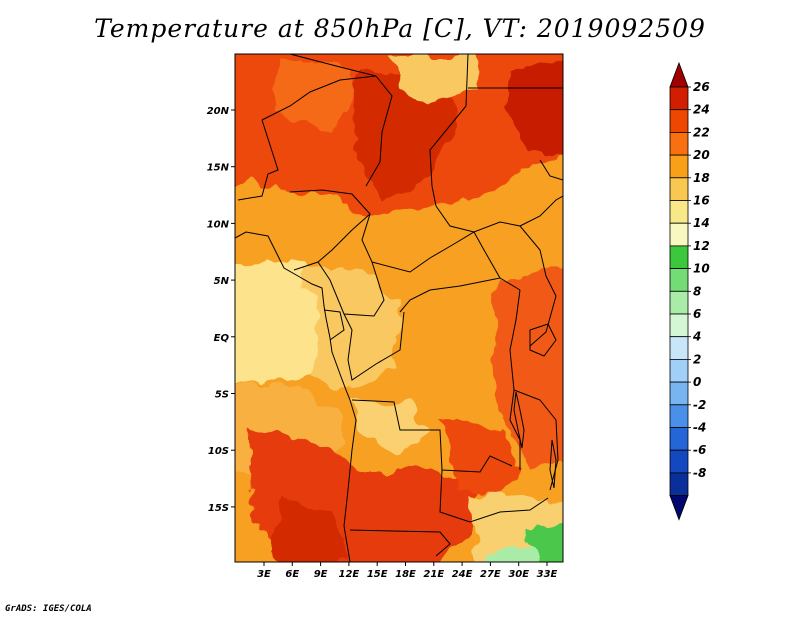 This screenshot has width=800, height=618. I want to click on colorbar-label: 0, so click(697, 382).